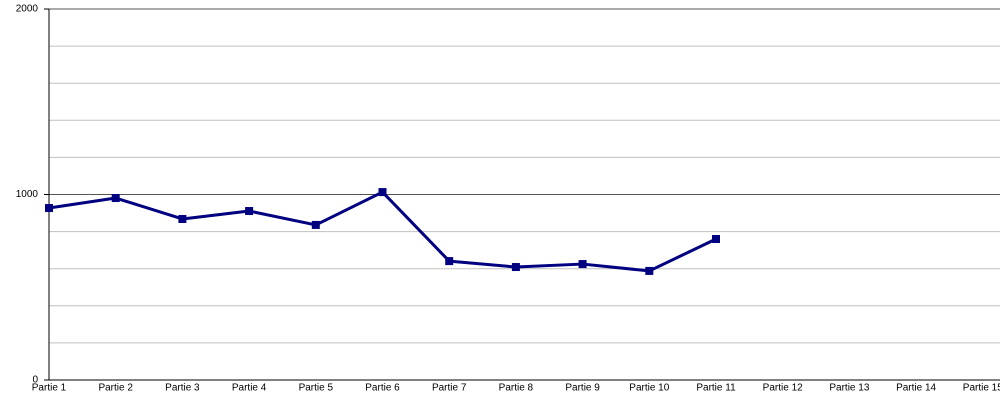  Describe the element at coordinates (916, 388) in the screenshot. I see `x-tick-label: Partie 14` at that location.